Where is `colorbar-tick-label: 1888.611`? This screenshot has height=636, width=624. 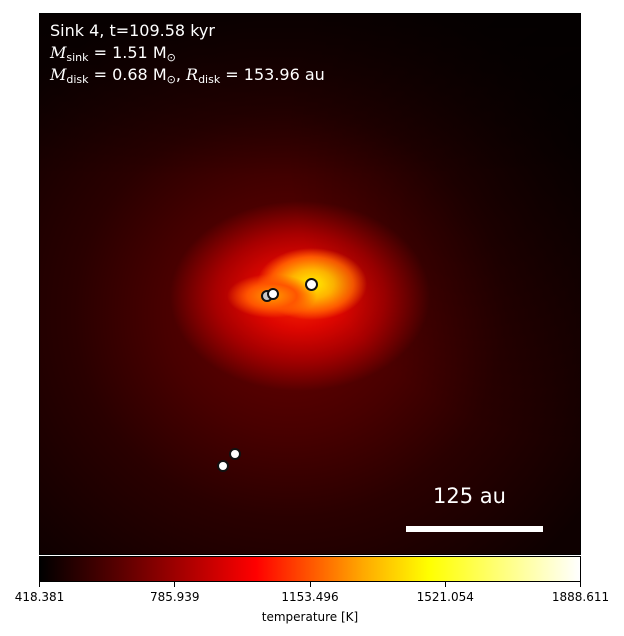 colorbar-tick-label: 1888.611 is located at coordinates (580, 597).